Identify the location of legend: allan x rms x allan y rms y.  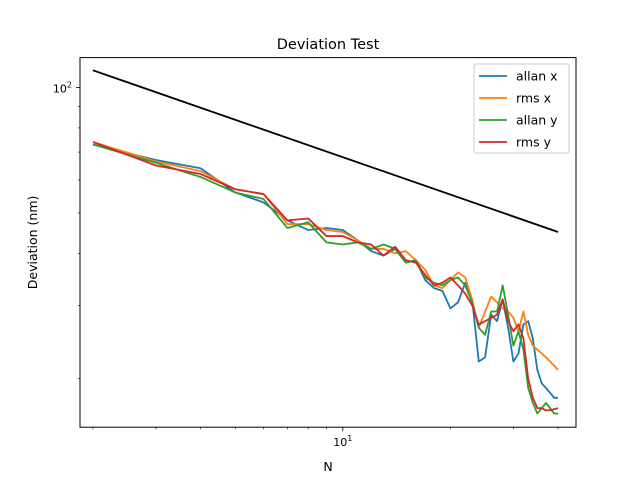
(521, 108).